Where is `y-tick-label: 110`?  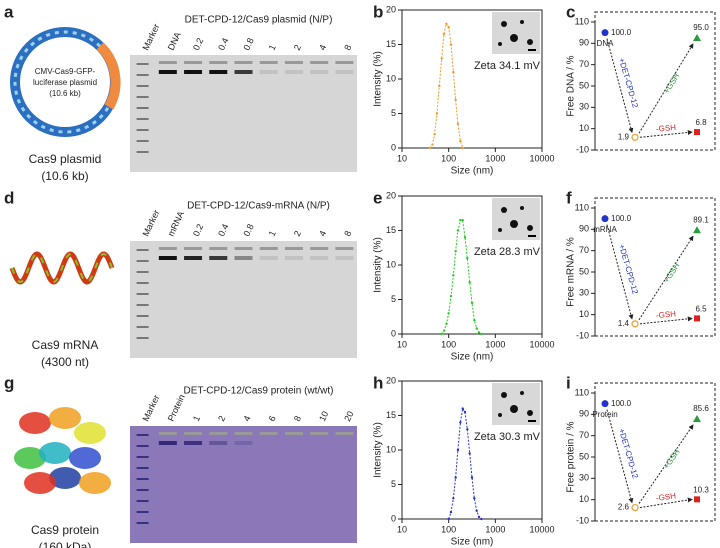 y-tick-label: 110 is located at coordinates (582, 392).